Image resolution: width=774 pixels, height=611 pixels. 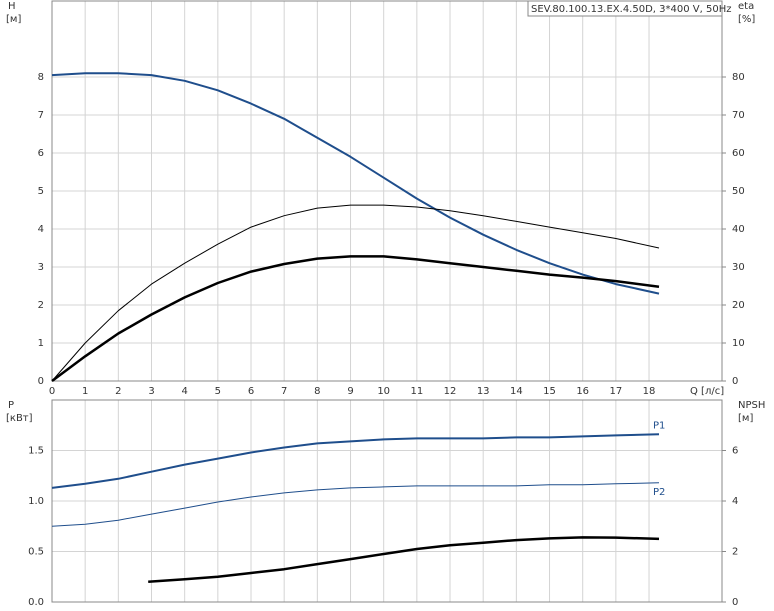 I want to click on y-tick-label: 6, so click(x=41, y=153).